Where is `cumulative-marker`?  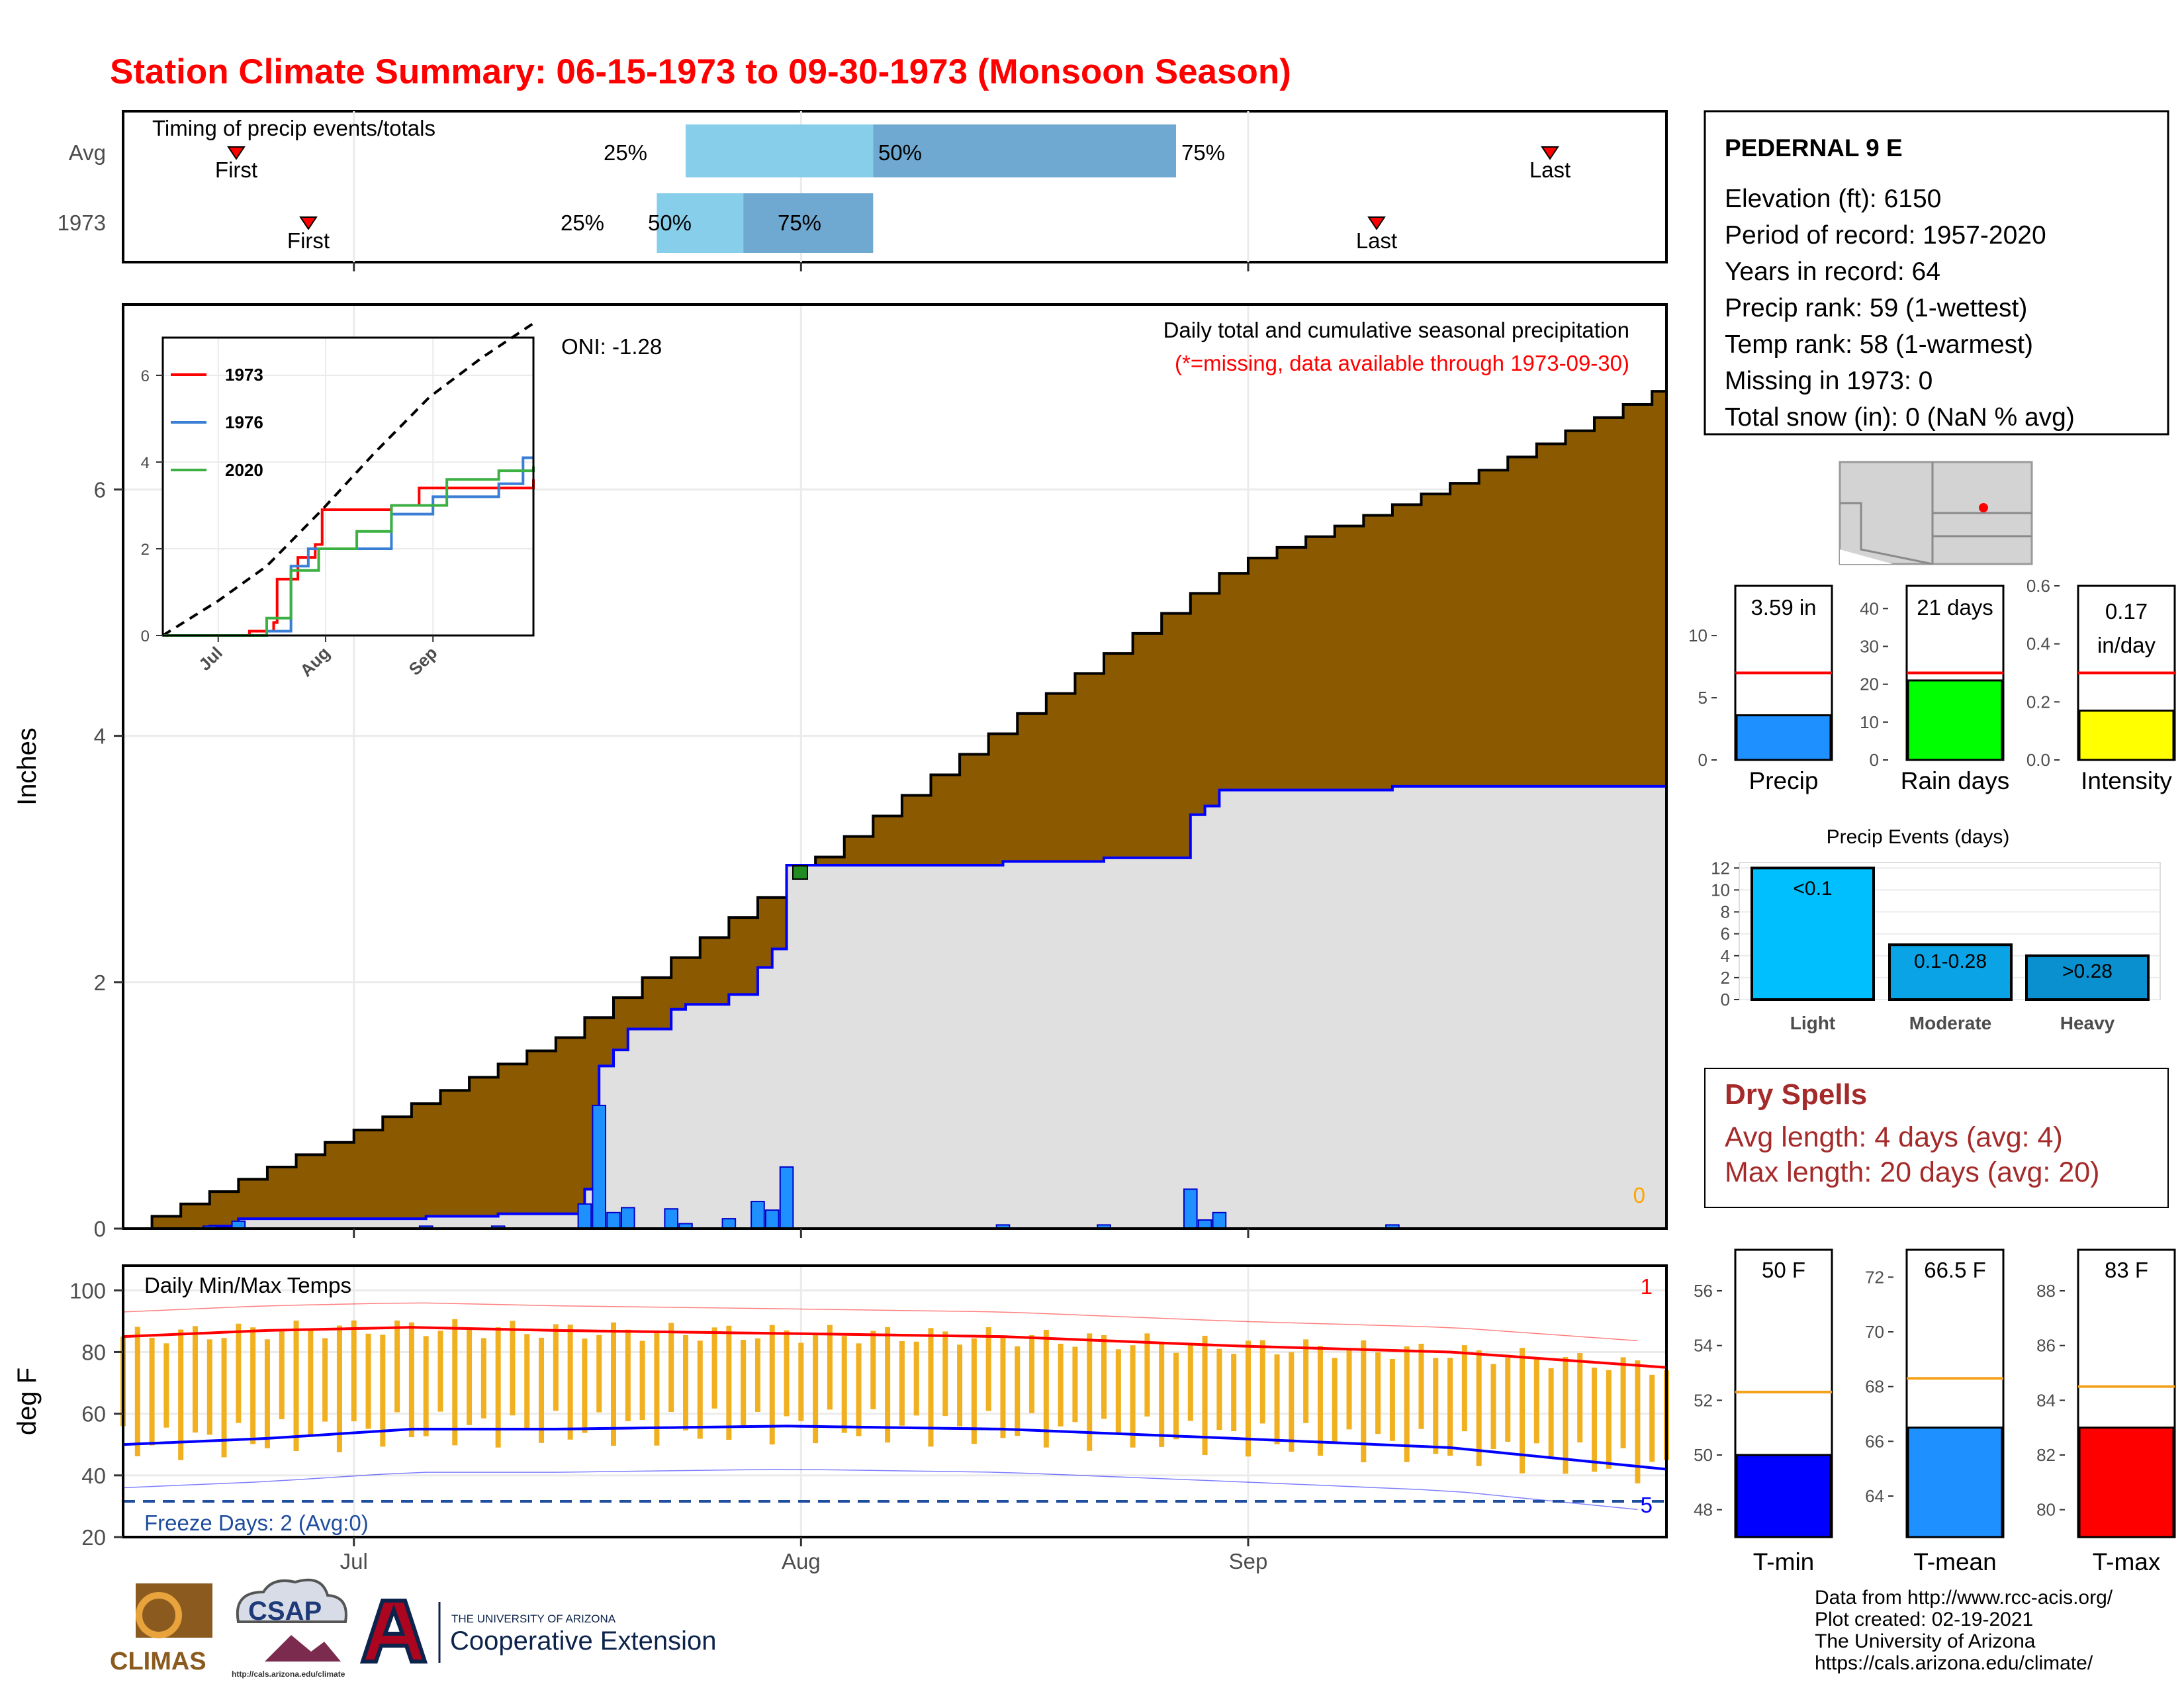 cumulative-marker is located at coordinates (800, 872).